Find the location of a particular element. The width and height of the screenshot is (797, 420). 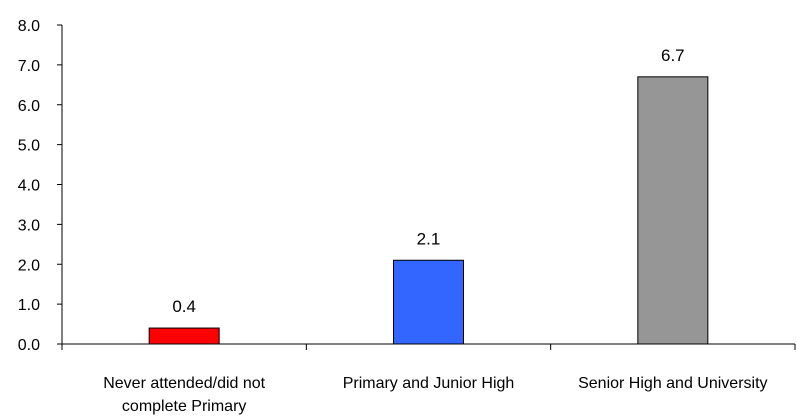

category-label: Never attended/did not is located at coordinates (184, 383).